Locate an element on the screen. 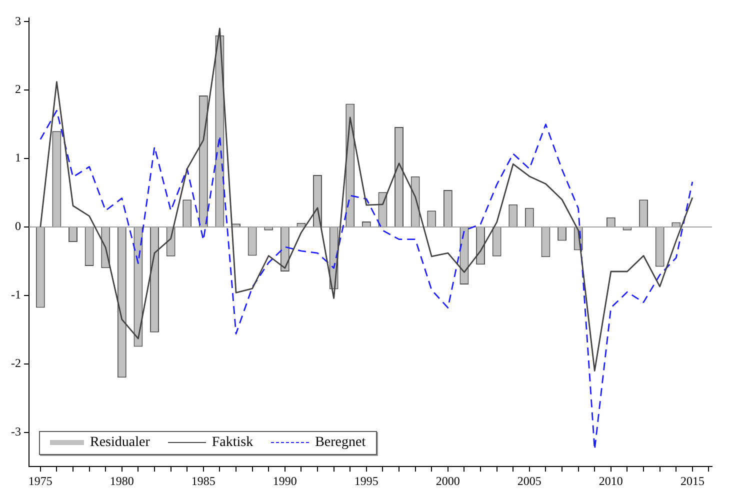  x-tick-label: 1975 is located at coordinates (40, 481).